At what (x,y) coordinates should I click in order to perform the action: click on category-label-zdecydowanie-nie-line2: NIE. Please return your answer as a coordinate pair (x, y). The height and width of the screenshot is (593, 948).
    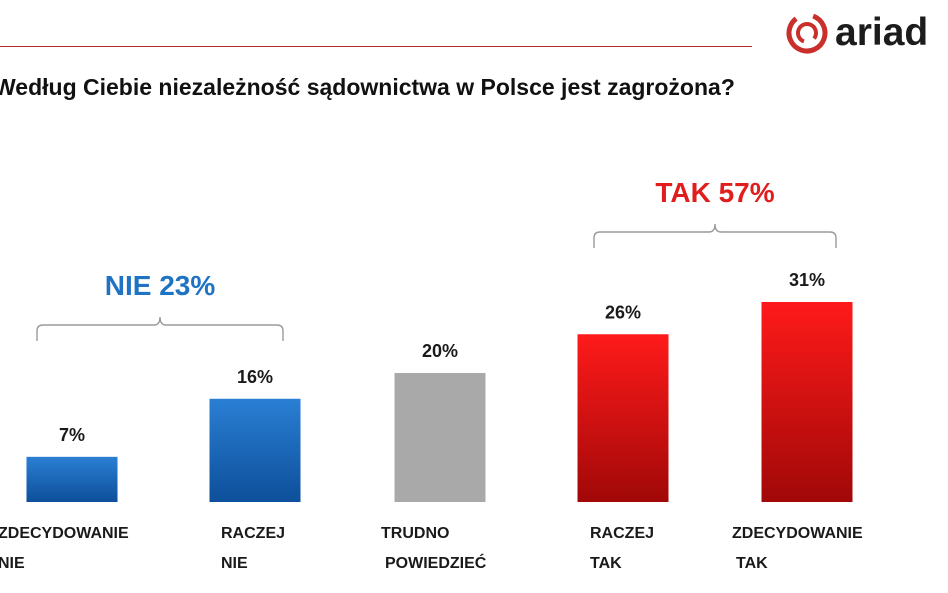
    Looking at the image, I should click on (12, 563).